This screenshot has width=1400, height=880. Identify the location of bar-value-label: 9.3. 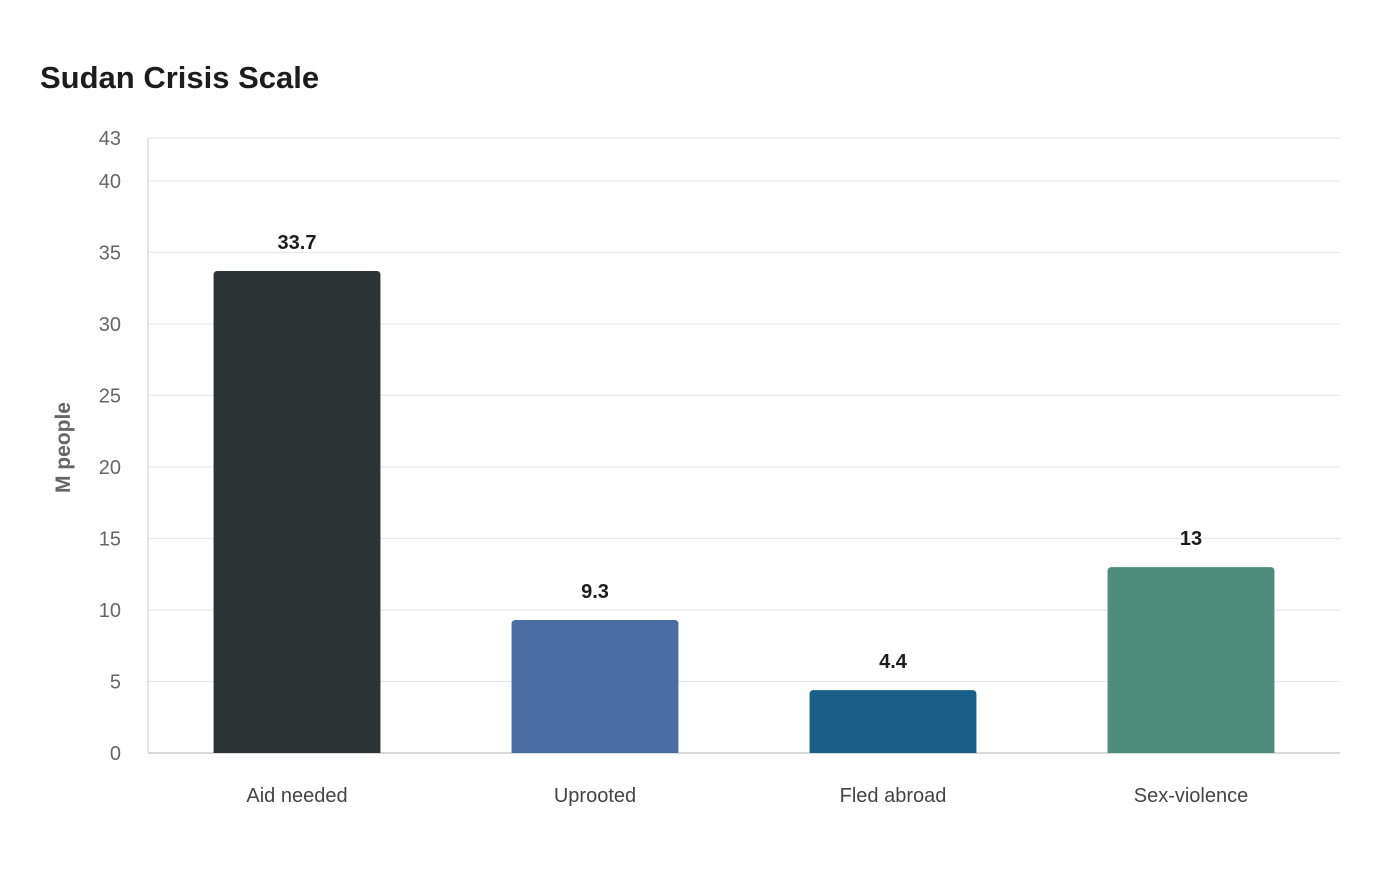
(595, 592).